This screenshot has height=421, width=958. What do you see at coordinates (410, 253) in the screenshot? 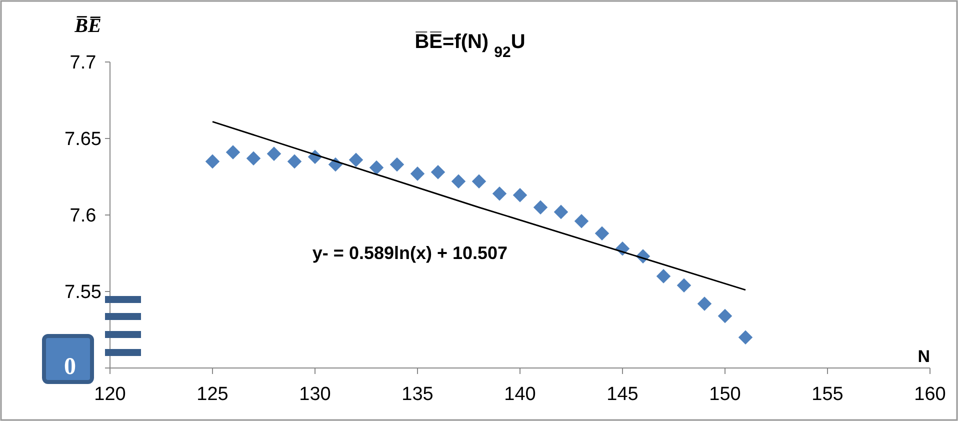
I see `annotation: y- = 0.589ln(x) + 10.507` at bounding box center [410, 253].